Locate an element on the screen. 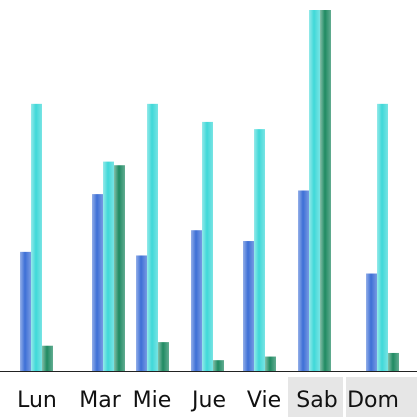 This screenshot has height=417, width=417. highlight-band-sab is located at coordinates (315, 397).